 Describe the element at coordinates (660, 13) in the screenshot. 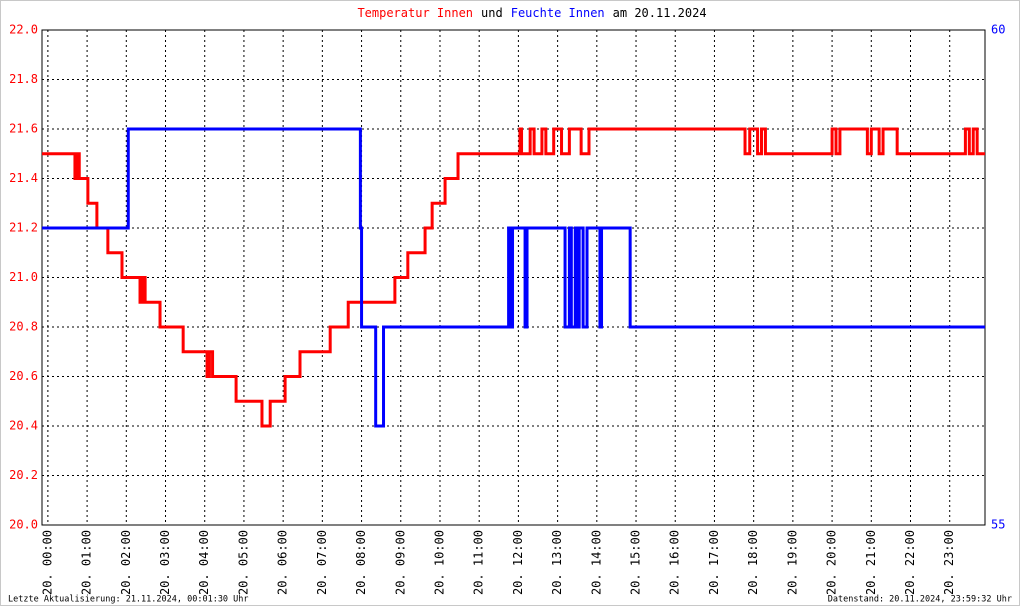

I see `title-part: am 20.11.2024` at that location.